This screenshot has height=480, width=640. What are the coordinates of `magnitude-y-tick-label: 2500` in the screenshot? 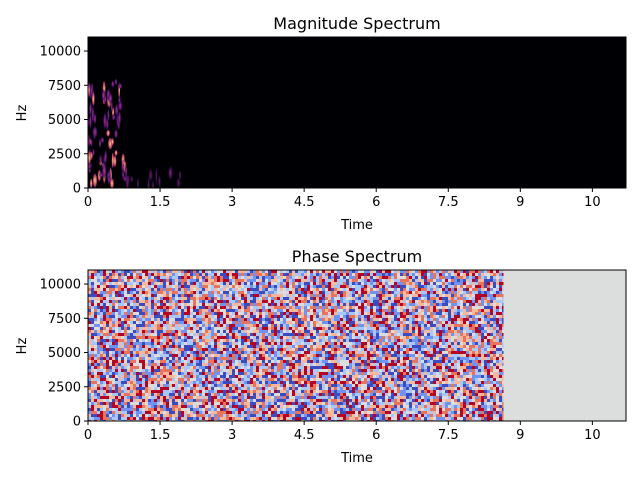 It's located at (64, 154).